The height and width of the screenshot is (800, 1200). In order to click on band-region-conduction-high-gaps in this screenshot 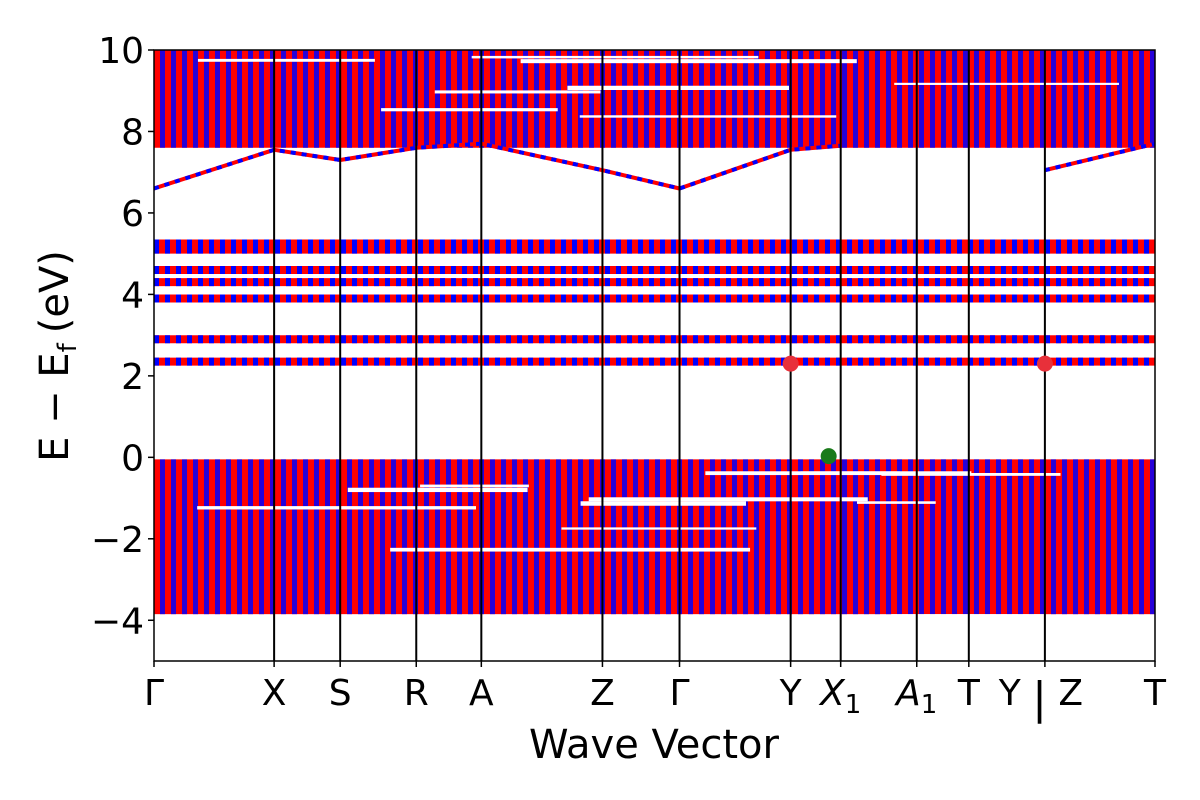, I will do `click(658, 86)`.